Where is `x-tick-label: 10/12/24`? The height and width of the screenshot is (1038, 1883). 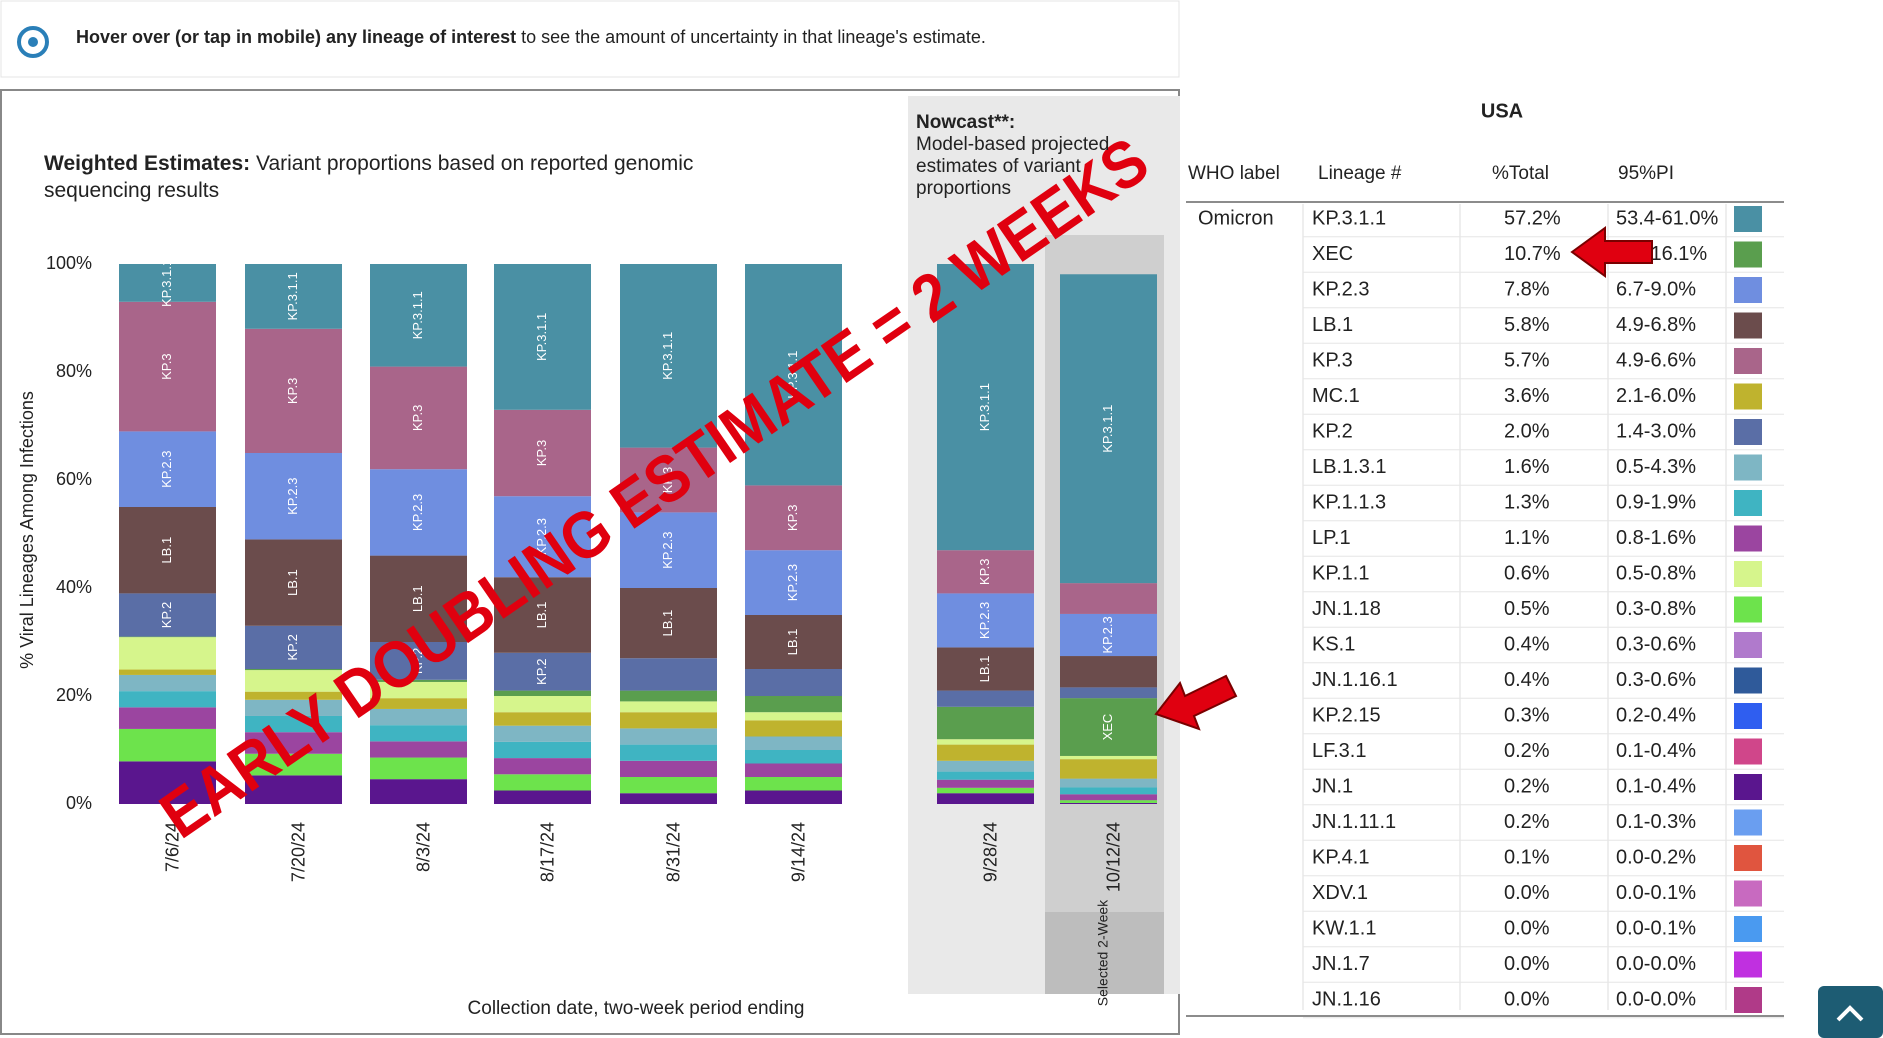 x-tick-label: 10/12/24 is located at coordinates (1113, 857).